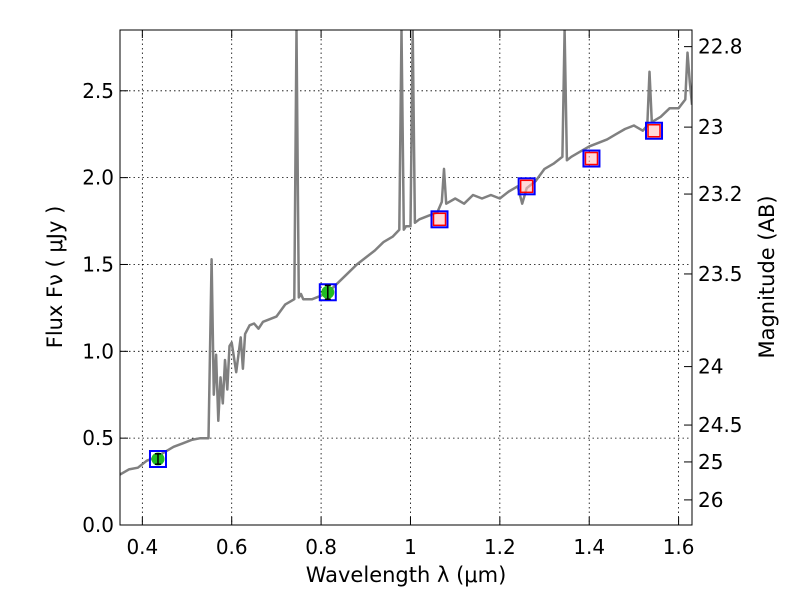  What do you see at coordinates (98, 178) in the screenshot?
I see `y-tick-label: 2.0` at bounding box center [98, 178].